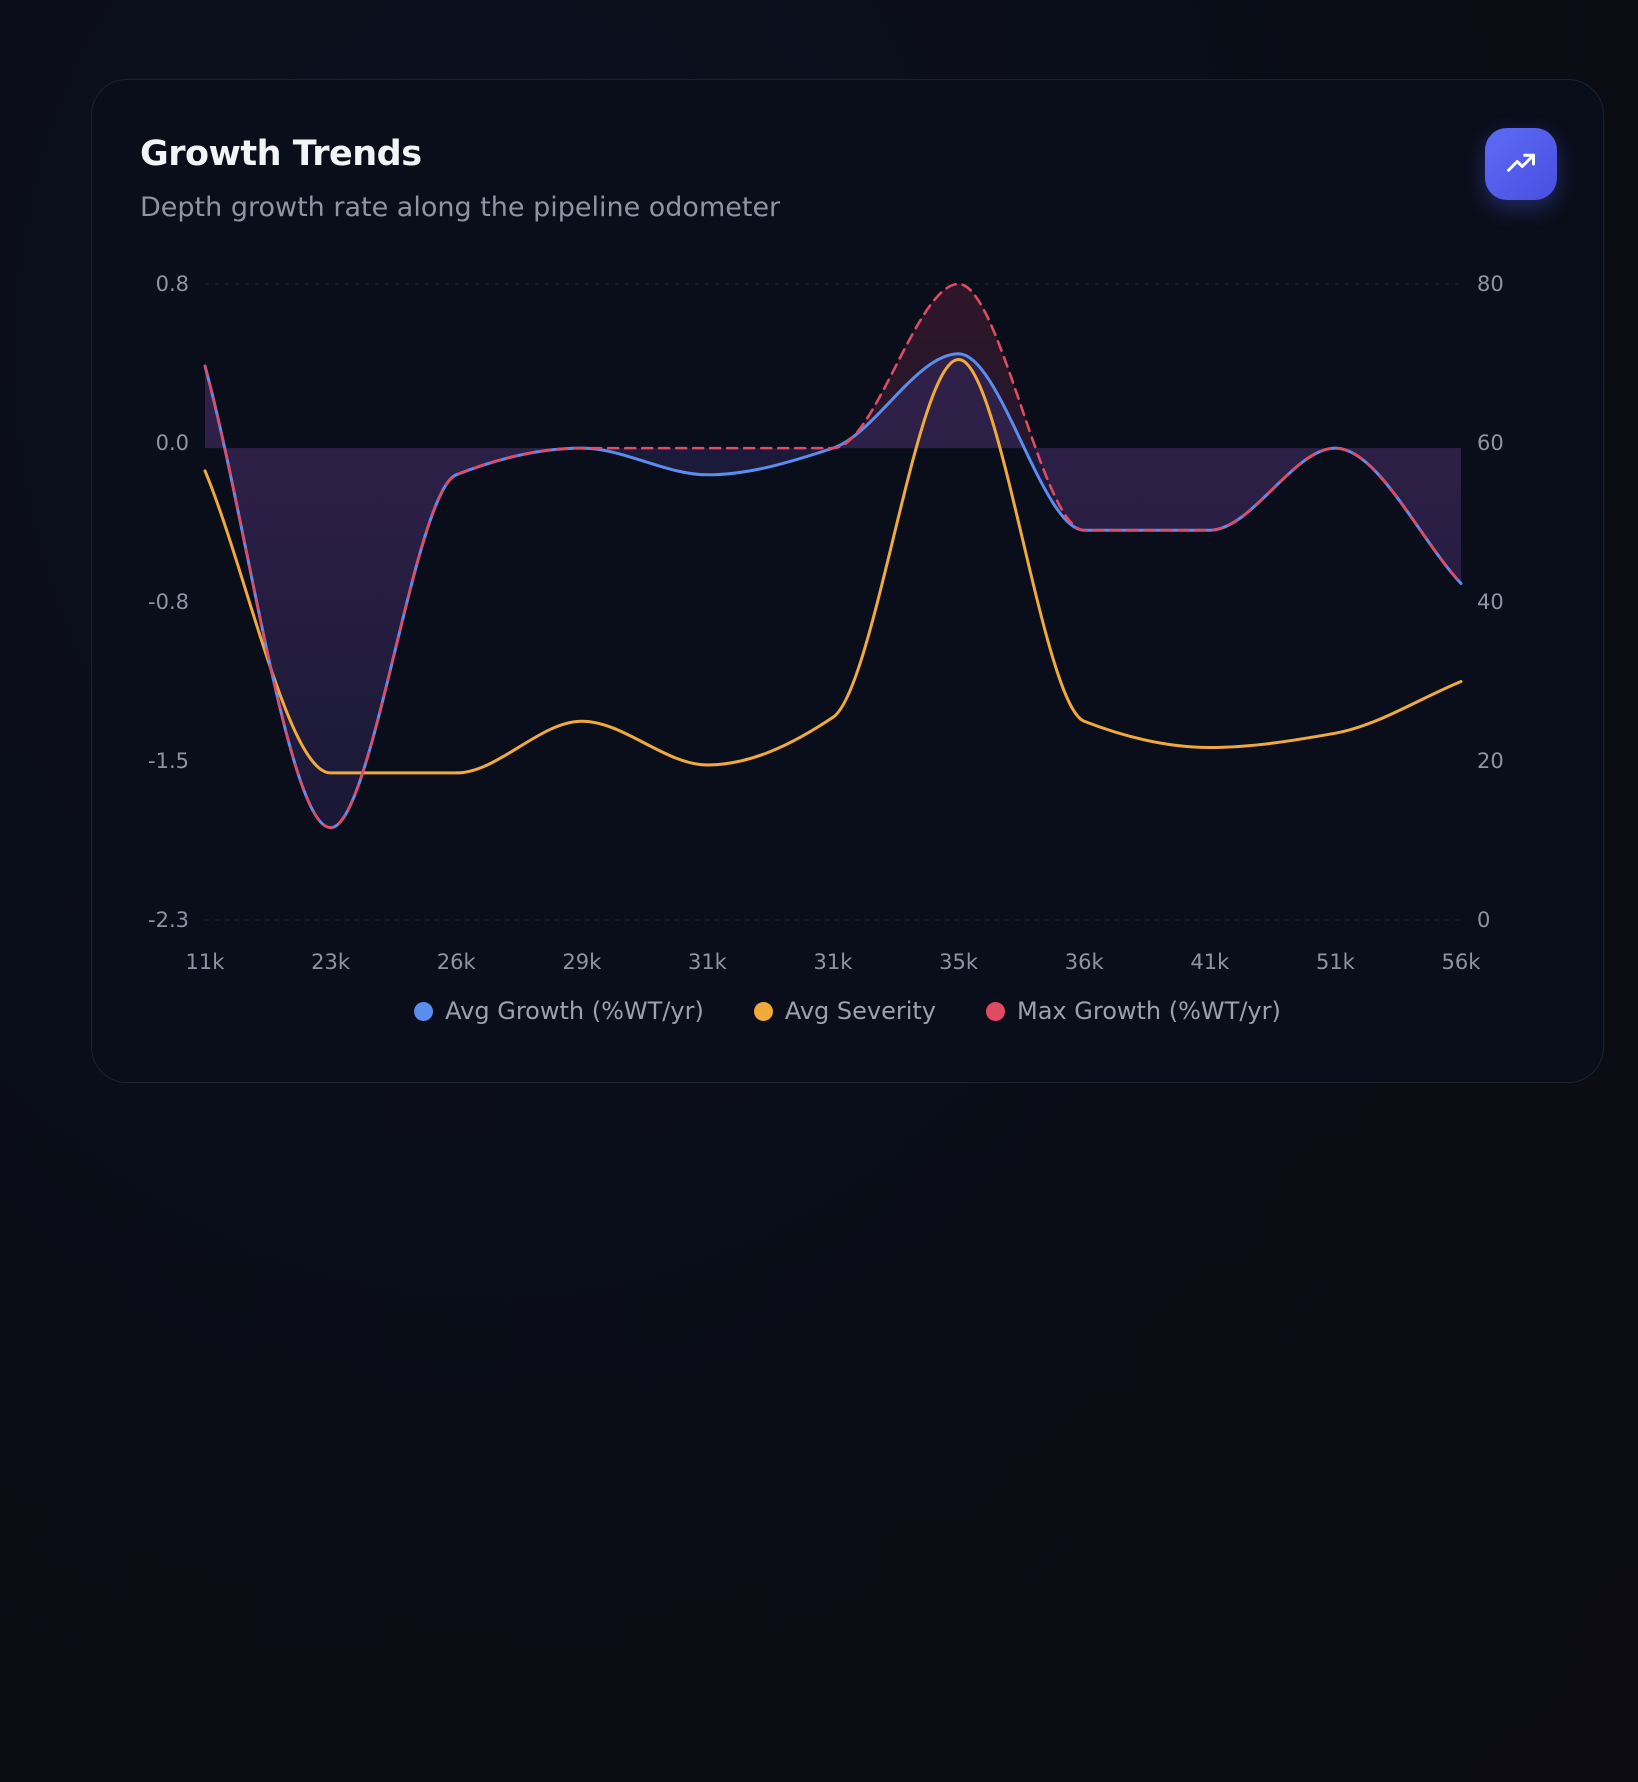  Describe the element at coordinates (457, 962) in the screenshot. I see `x-tick-label: 26k` at that location.